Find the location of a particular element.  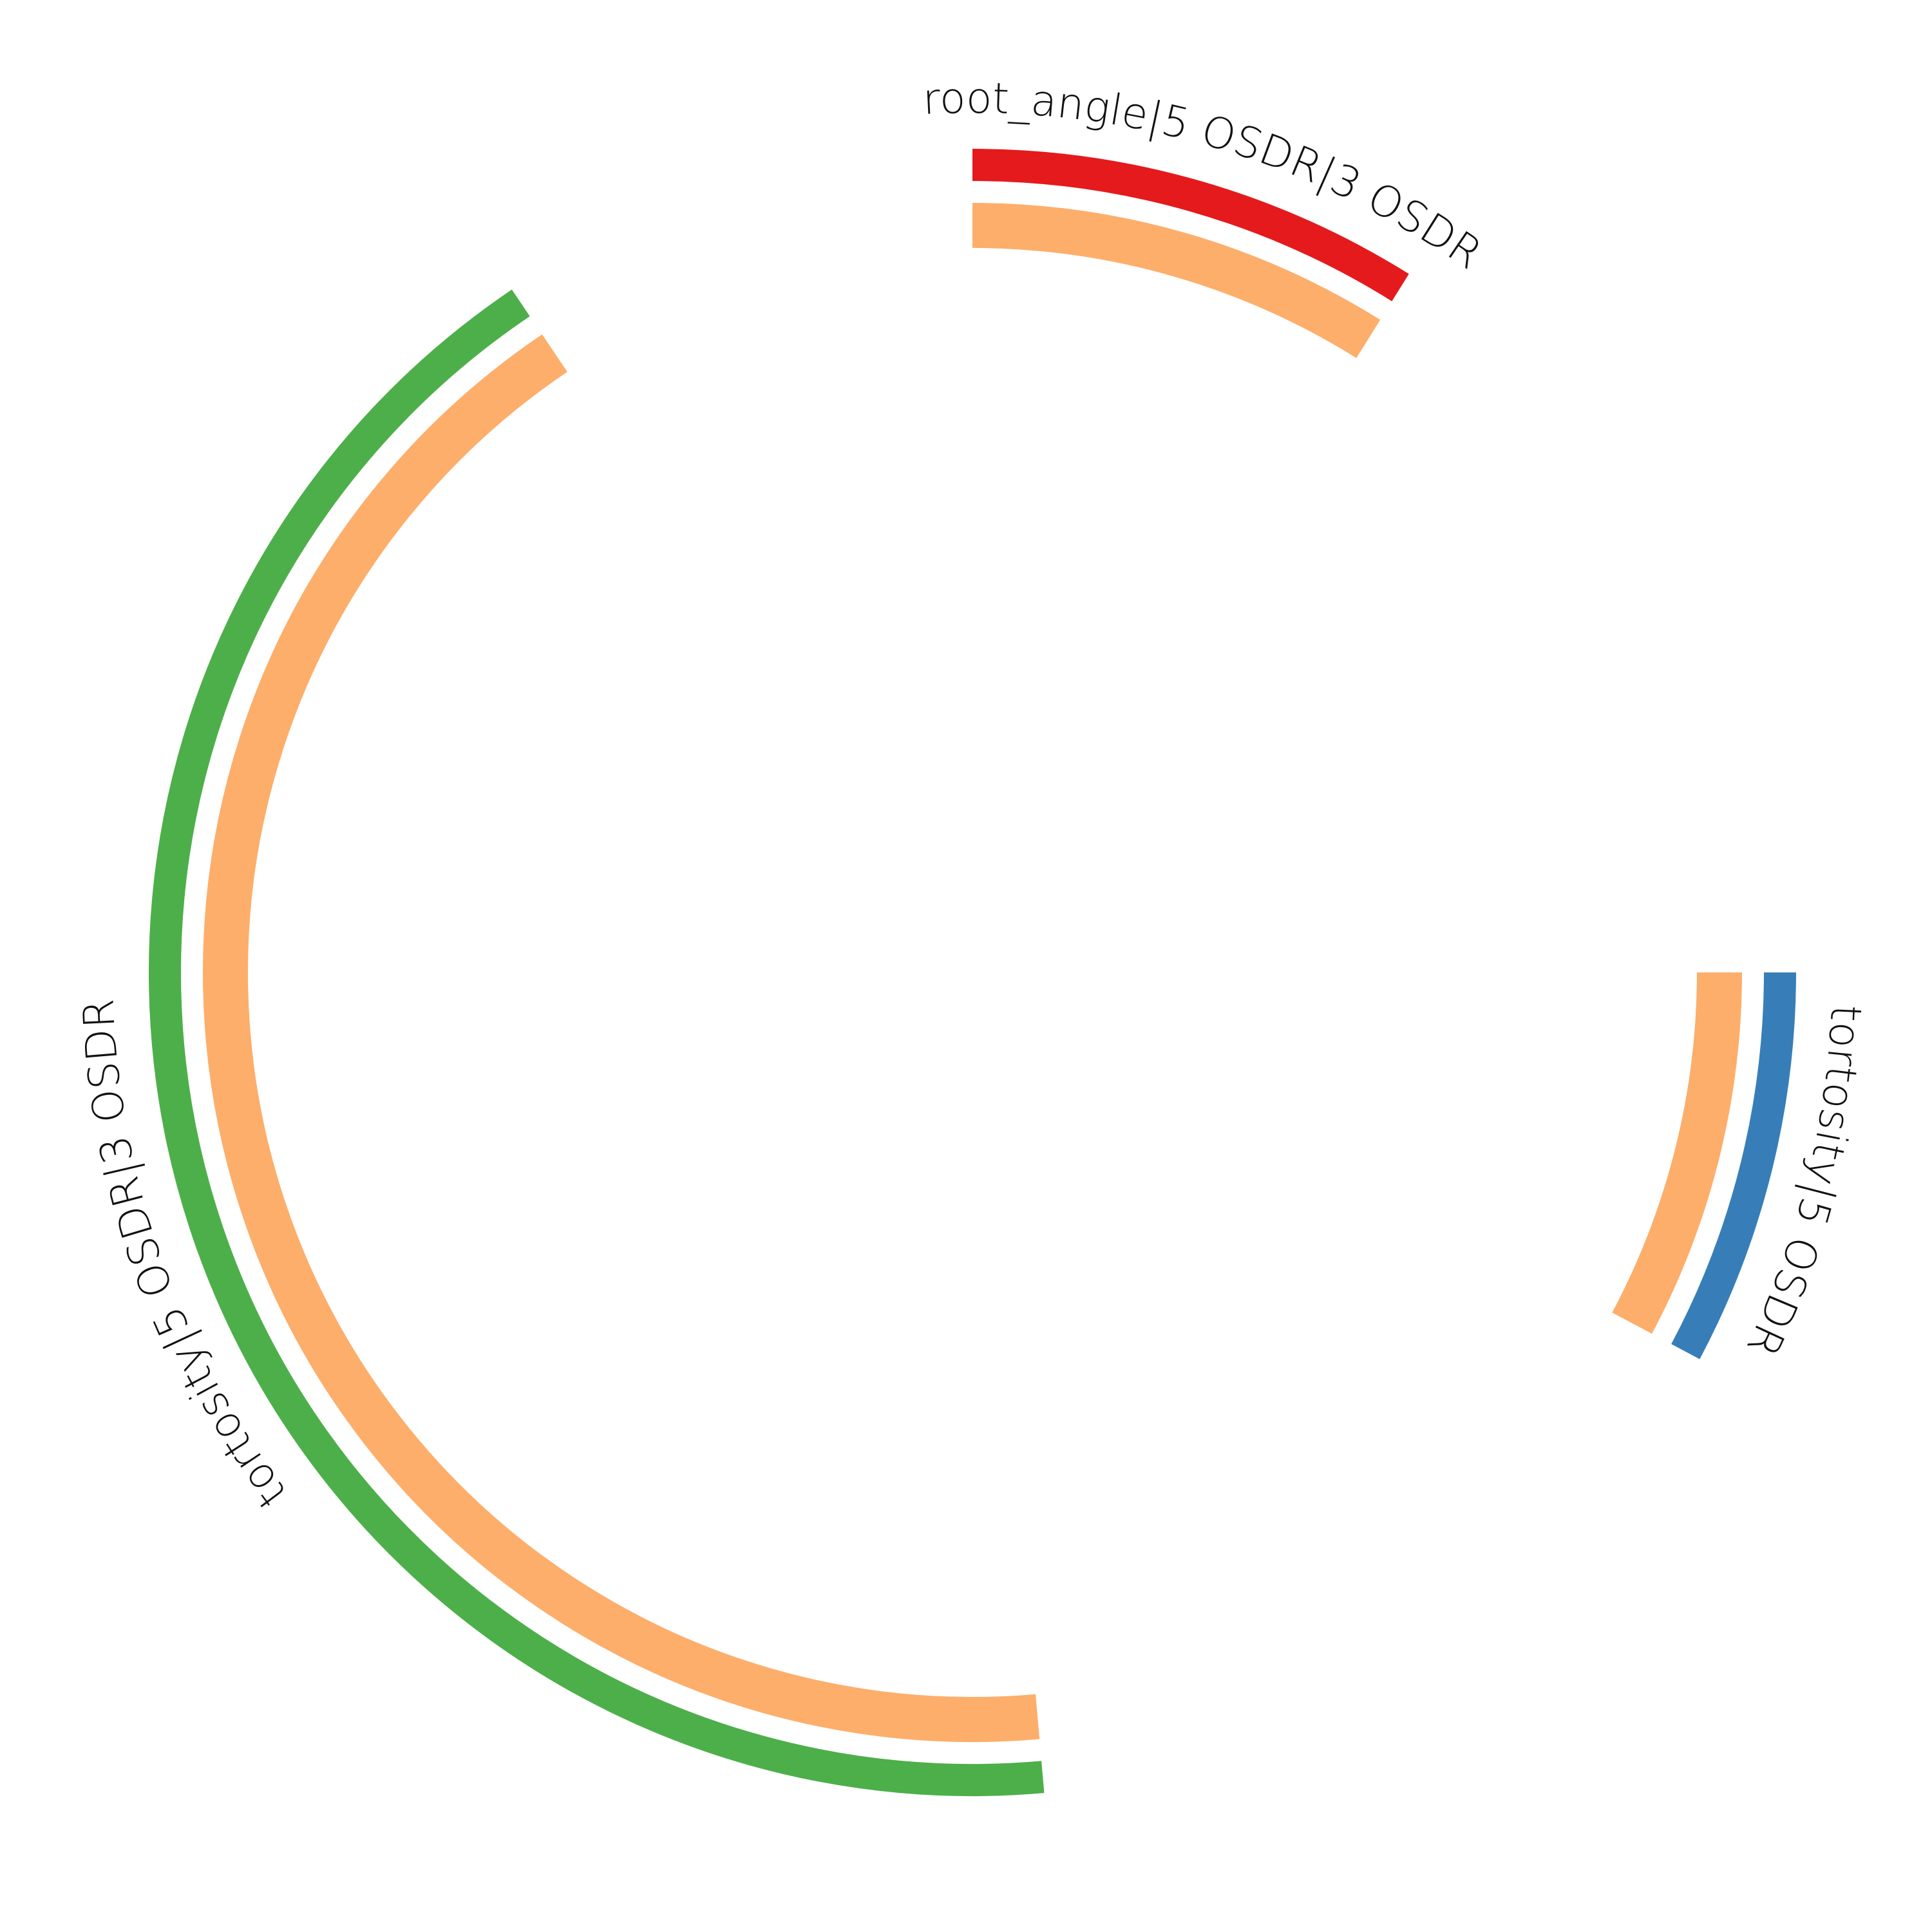

arc-bar-0-outer is located at coordinates (1190, 225).